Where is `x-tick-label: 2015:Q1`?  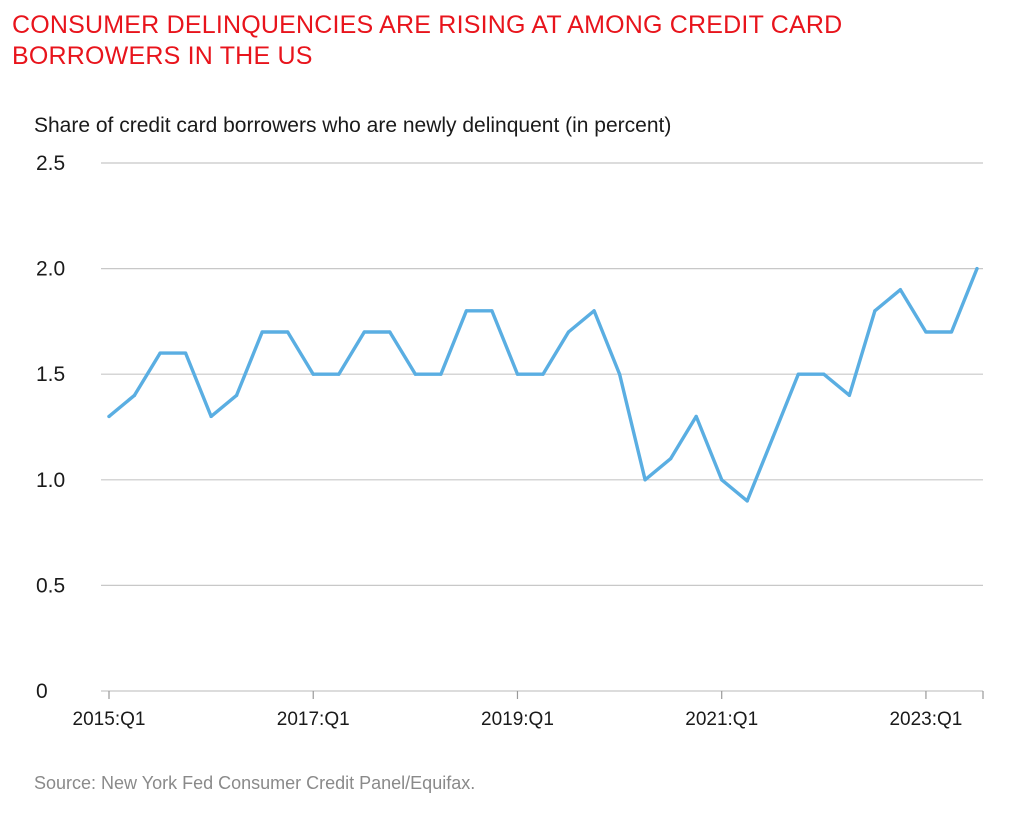 x-tick-label: 2015:Q1 is located at coordinates (109, 719).